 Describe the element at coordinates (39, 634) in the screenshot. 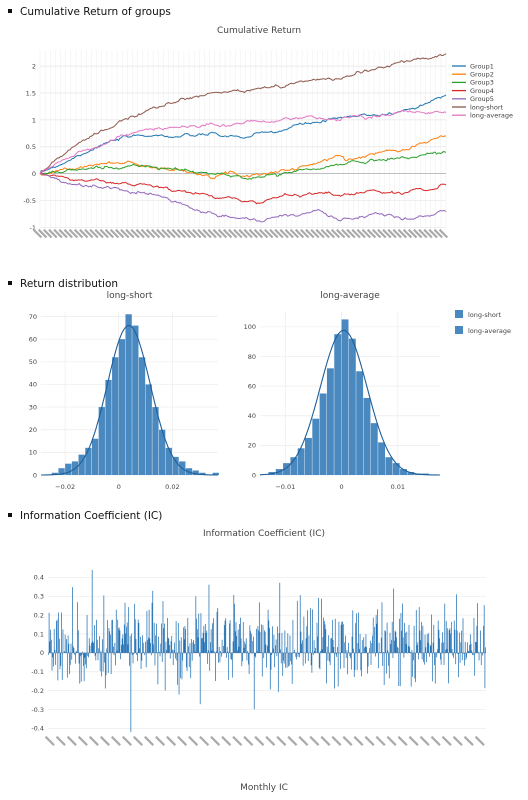

I see `y-tick-label: 0.1` at that location.